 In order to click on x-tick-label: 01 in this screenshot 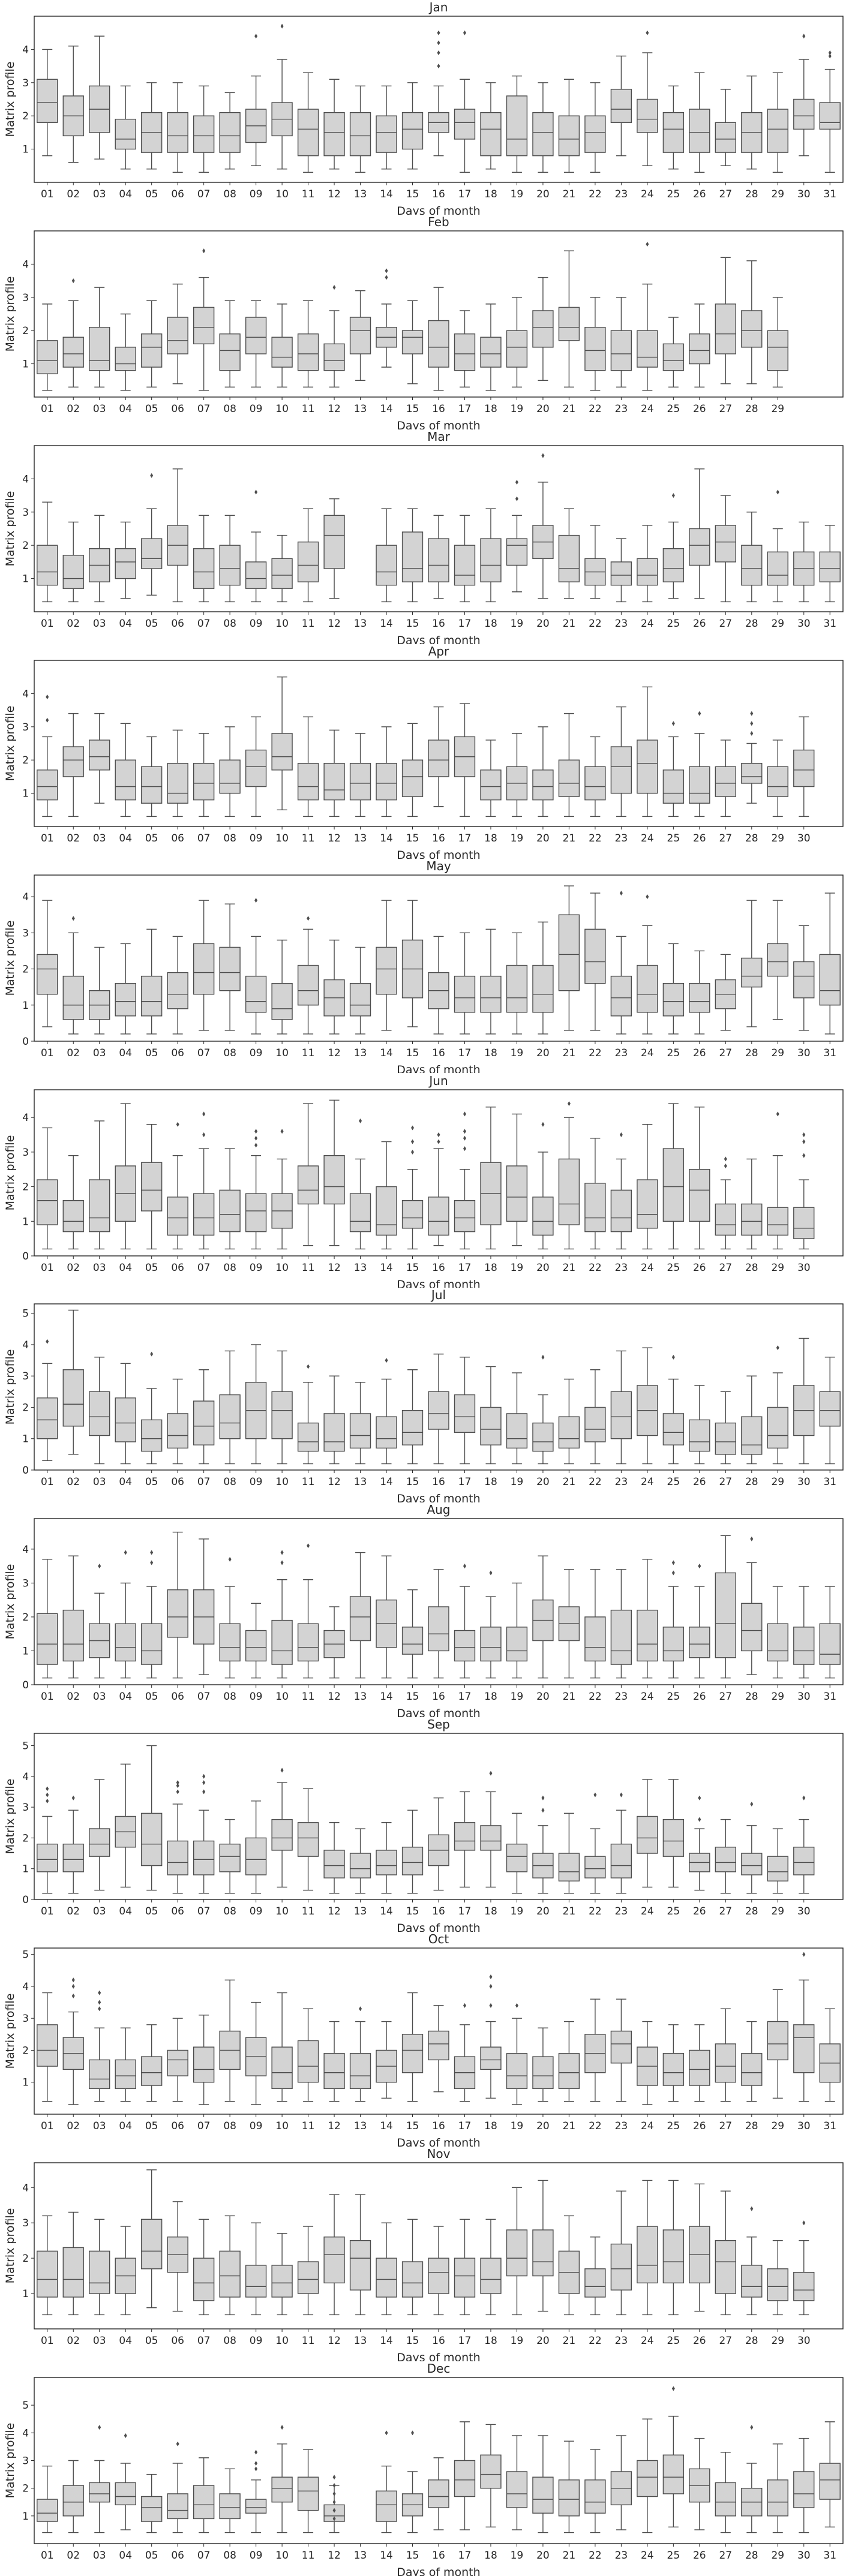, I will do `click(47, 1053)`.